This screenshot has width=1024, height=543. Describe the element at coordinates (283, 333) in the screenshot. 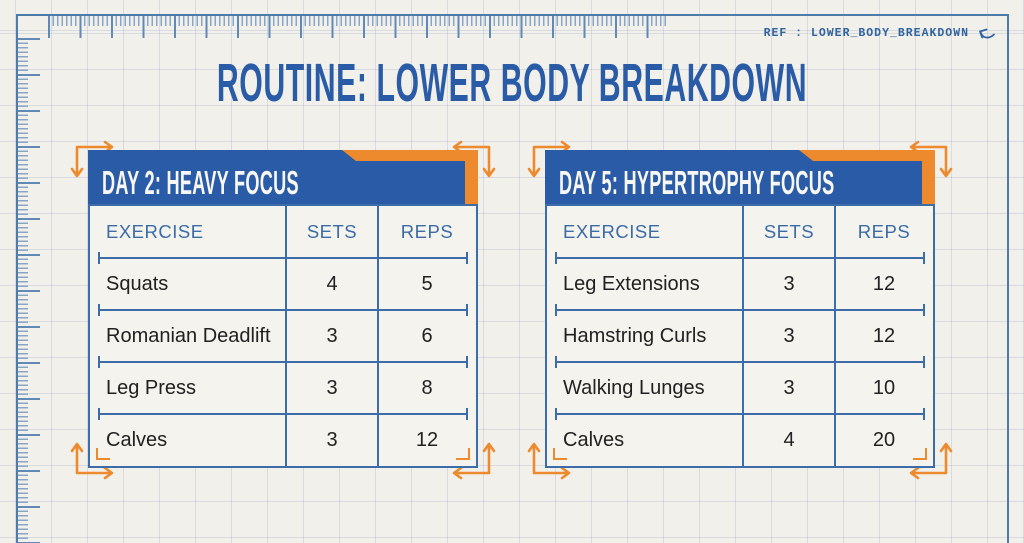

I see `table-row: Romanian Deadlift 3 6` at that location.